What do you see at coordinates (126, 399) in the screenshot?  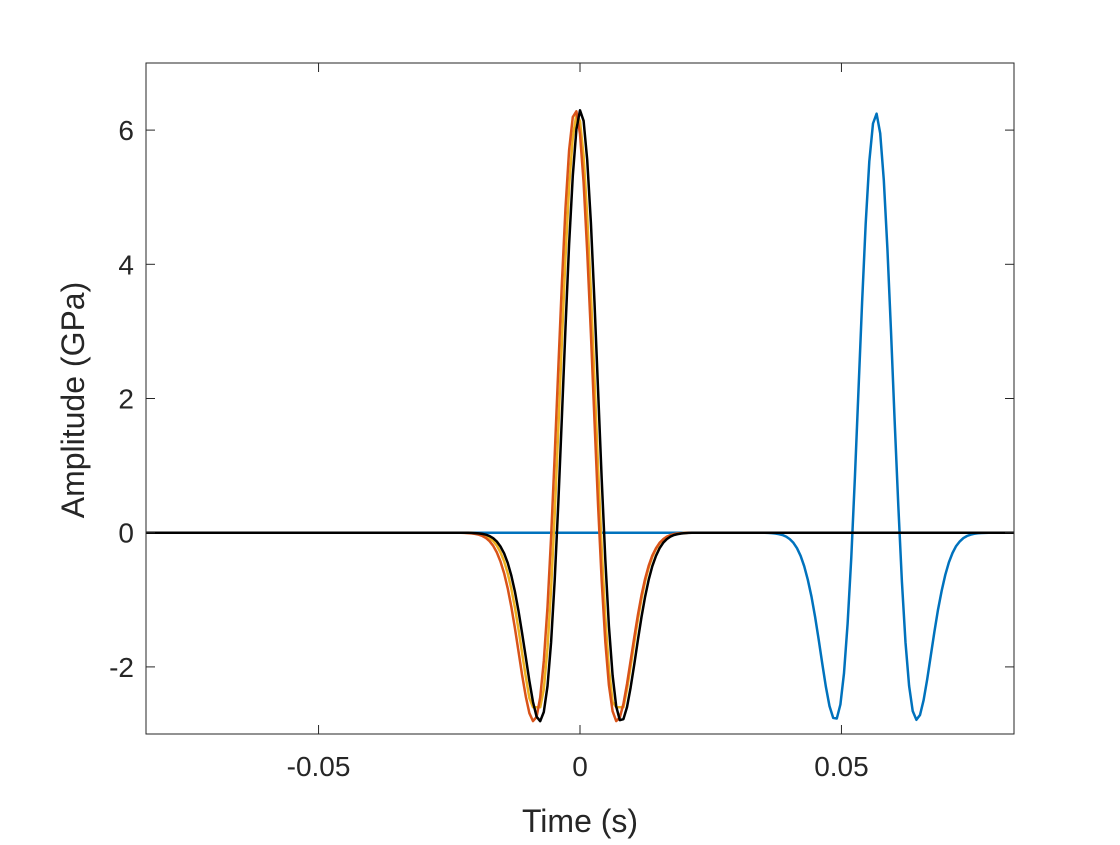 I see `y-tick-label: 2` at bounding box center [126, 399].